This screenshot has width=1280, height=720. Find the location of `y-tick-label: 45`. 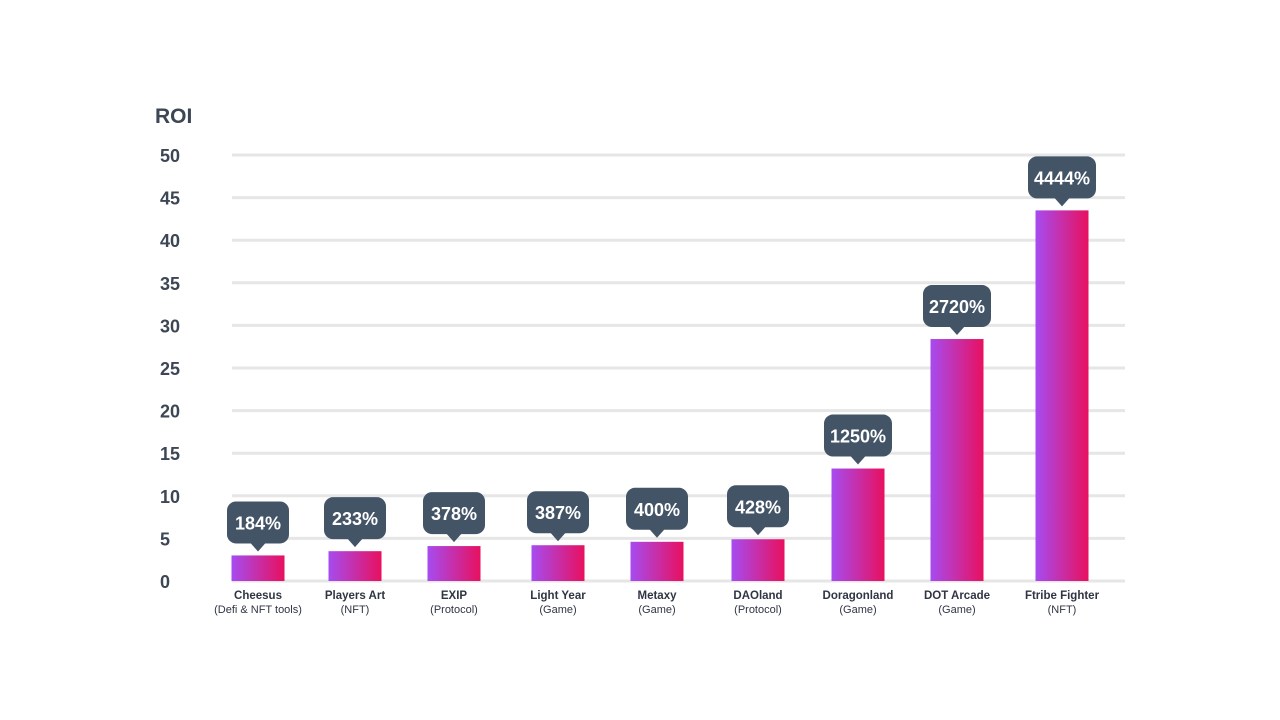

y-tick-label: 45 is located at coordinates (170, 199).